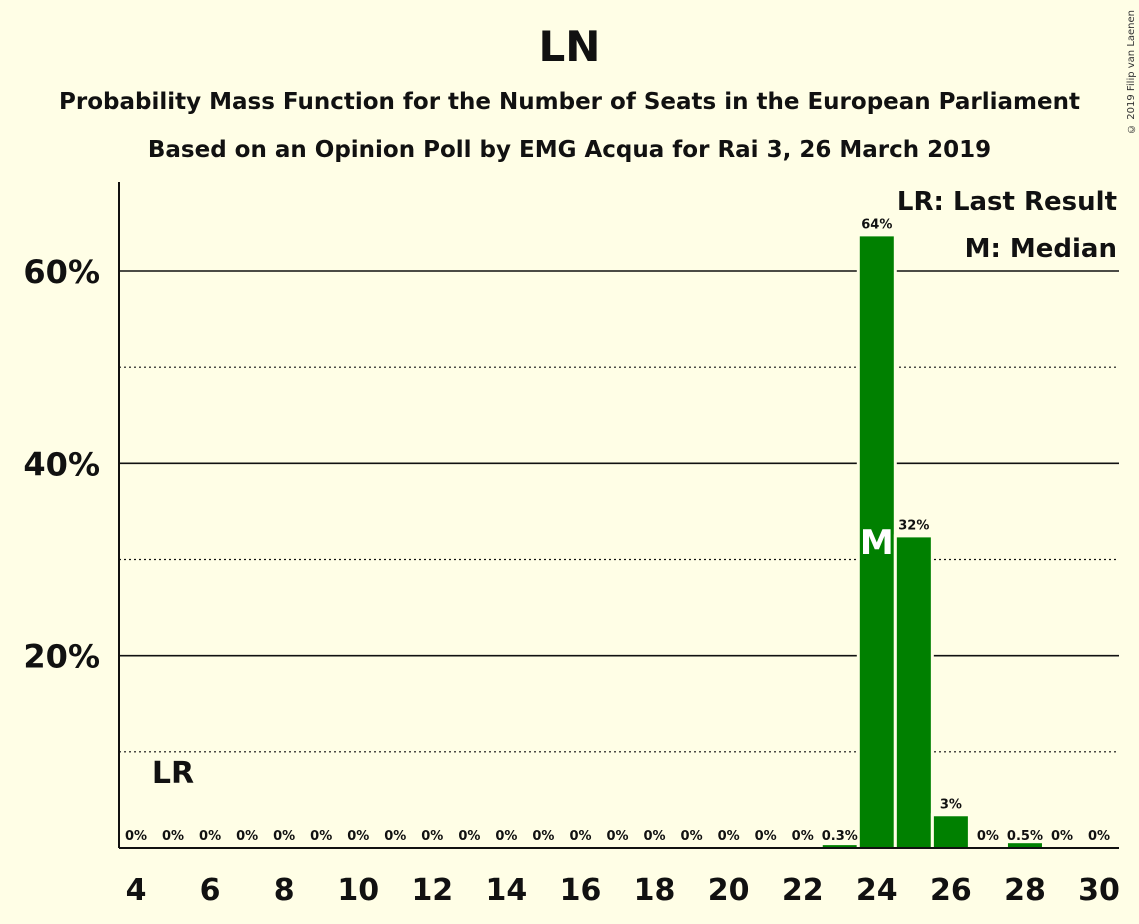 This screenshot has width=1139, height=924. What do you see at coordinates (1025, 836) in the screenshot?
I see `bar-label-28: 0.5%` at bounding box center [1025, 836].